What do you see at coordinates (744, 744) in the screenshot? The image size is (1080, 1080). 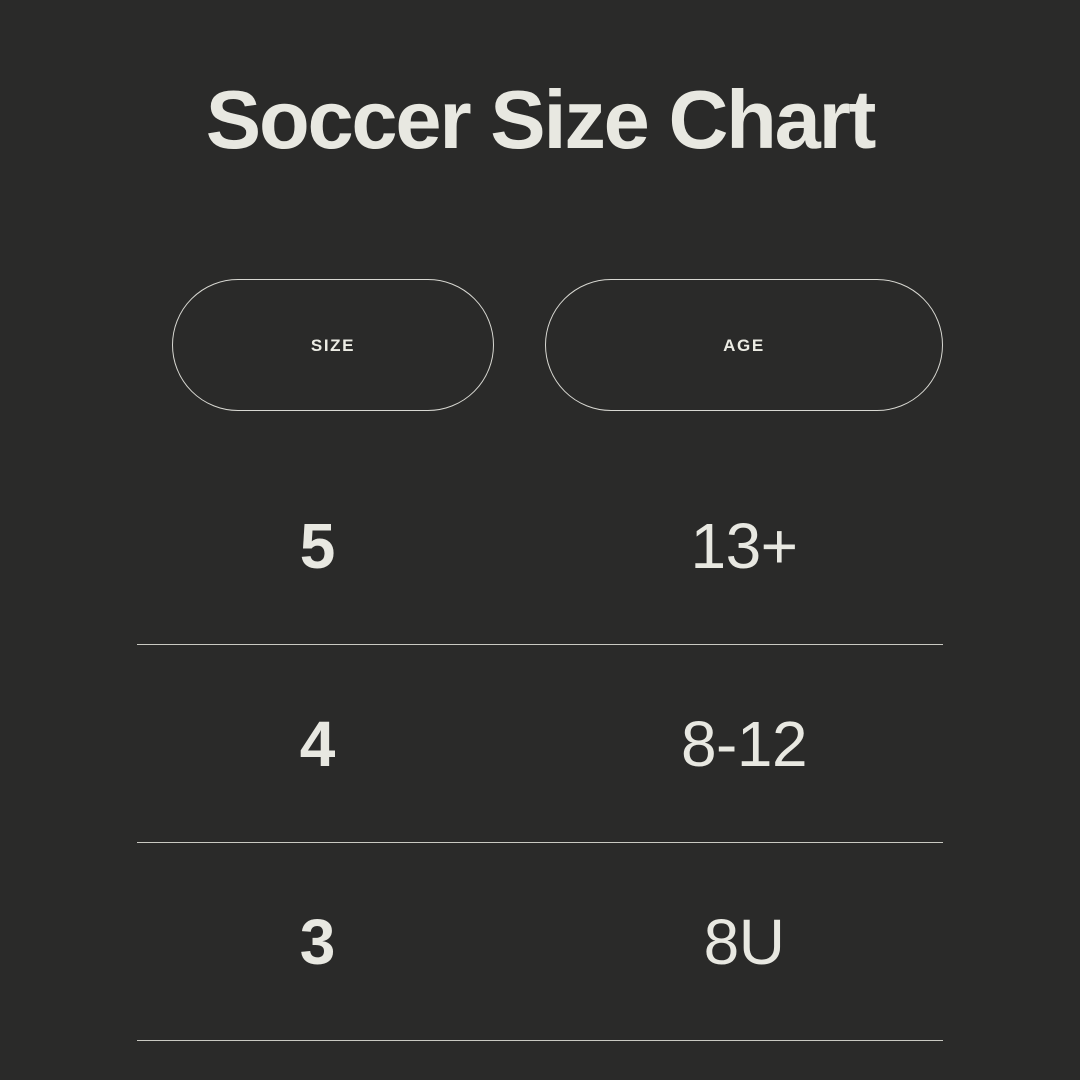 I see `cell-age: 8-12` at bounding box center [744, 744].